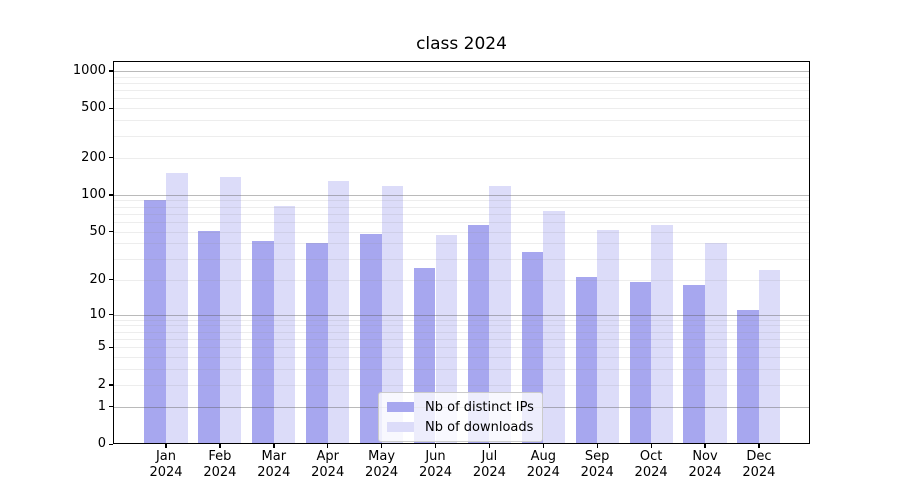 Image resolution: width=900 pixels, height=500 pixels. Describe the element at coordinates (640, 363) in the screenshot. I see `bar-distinct-ips-oct` at that location.